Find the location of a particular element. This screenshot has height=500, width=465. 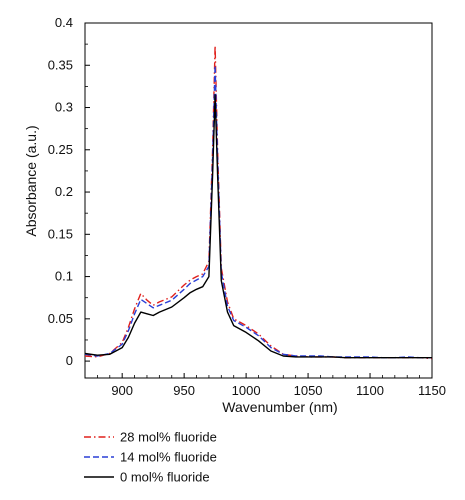

x-tick-label: 1100 is located at coordinates (370, 390).